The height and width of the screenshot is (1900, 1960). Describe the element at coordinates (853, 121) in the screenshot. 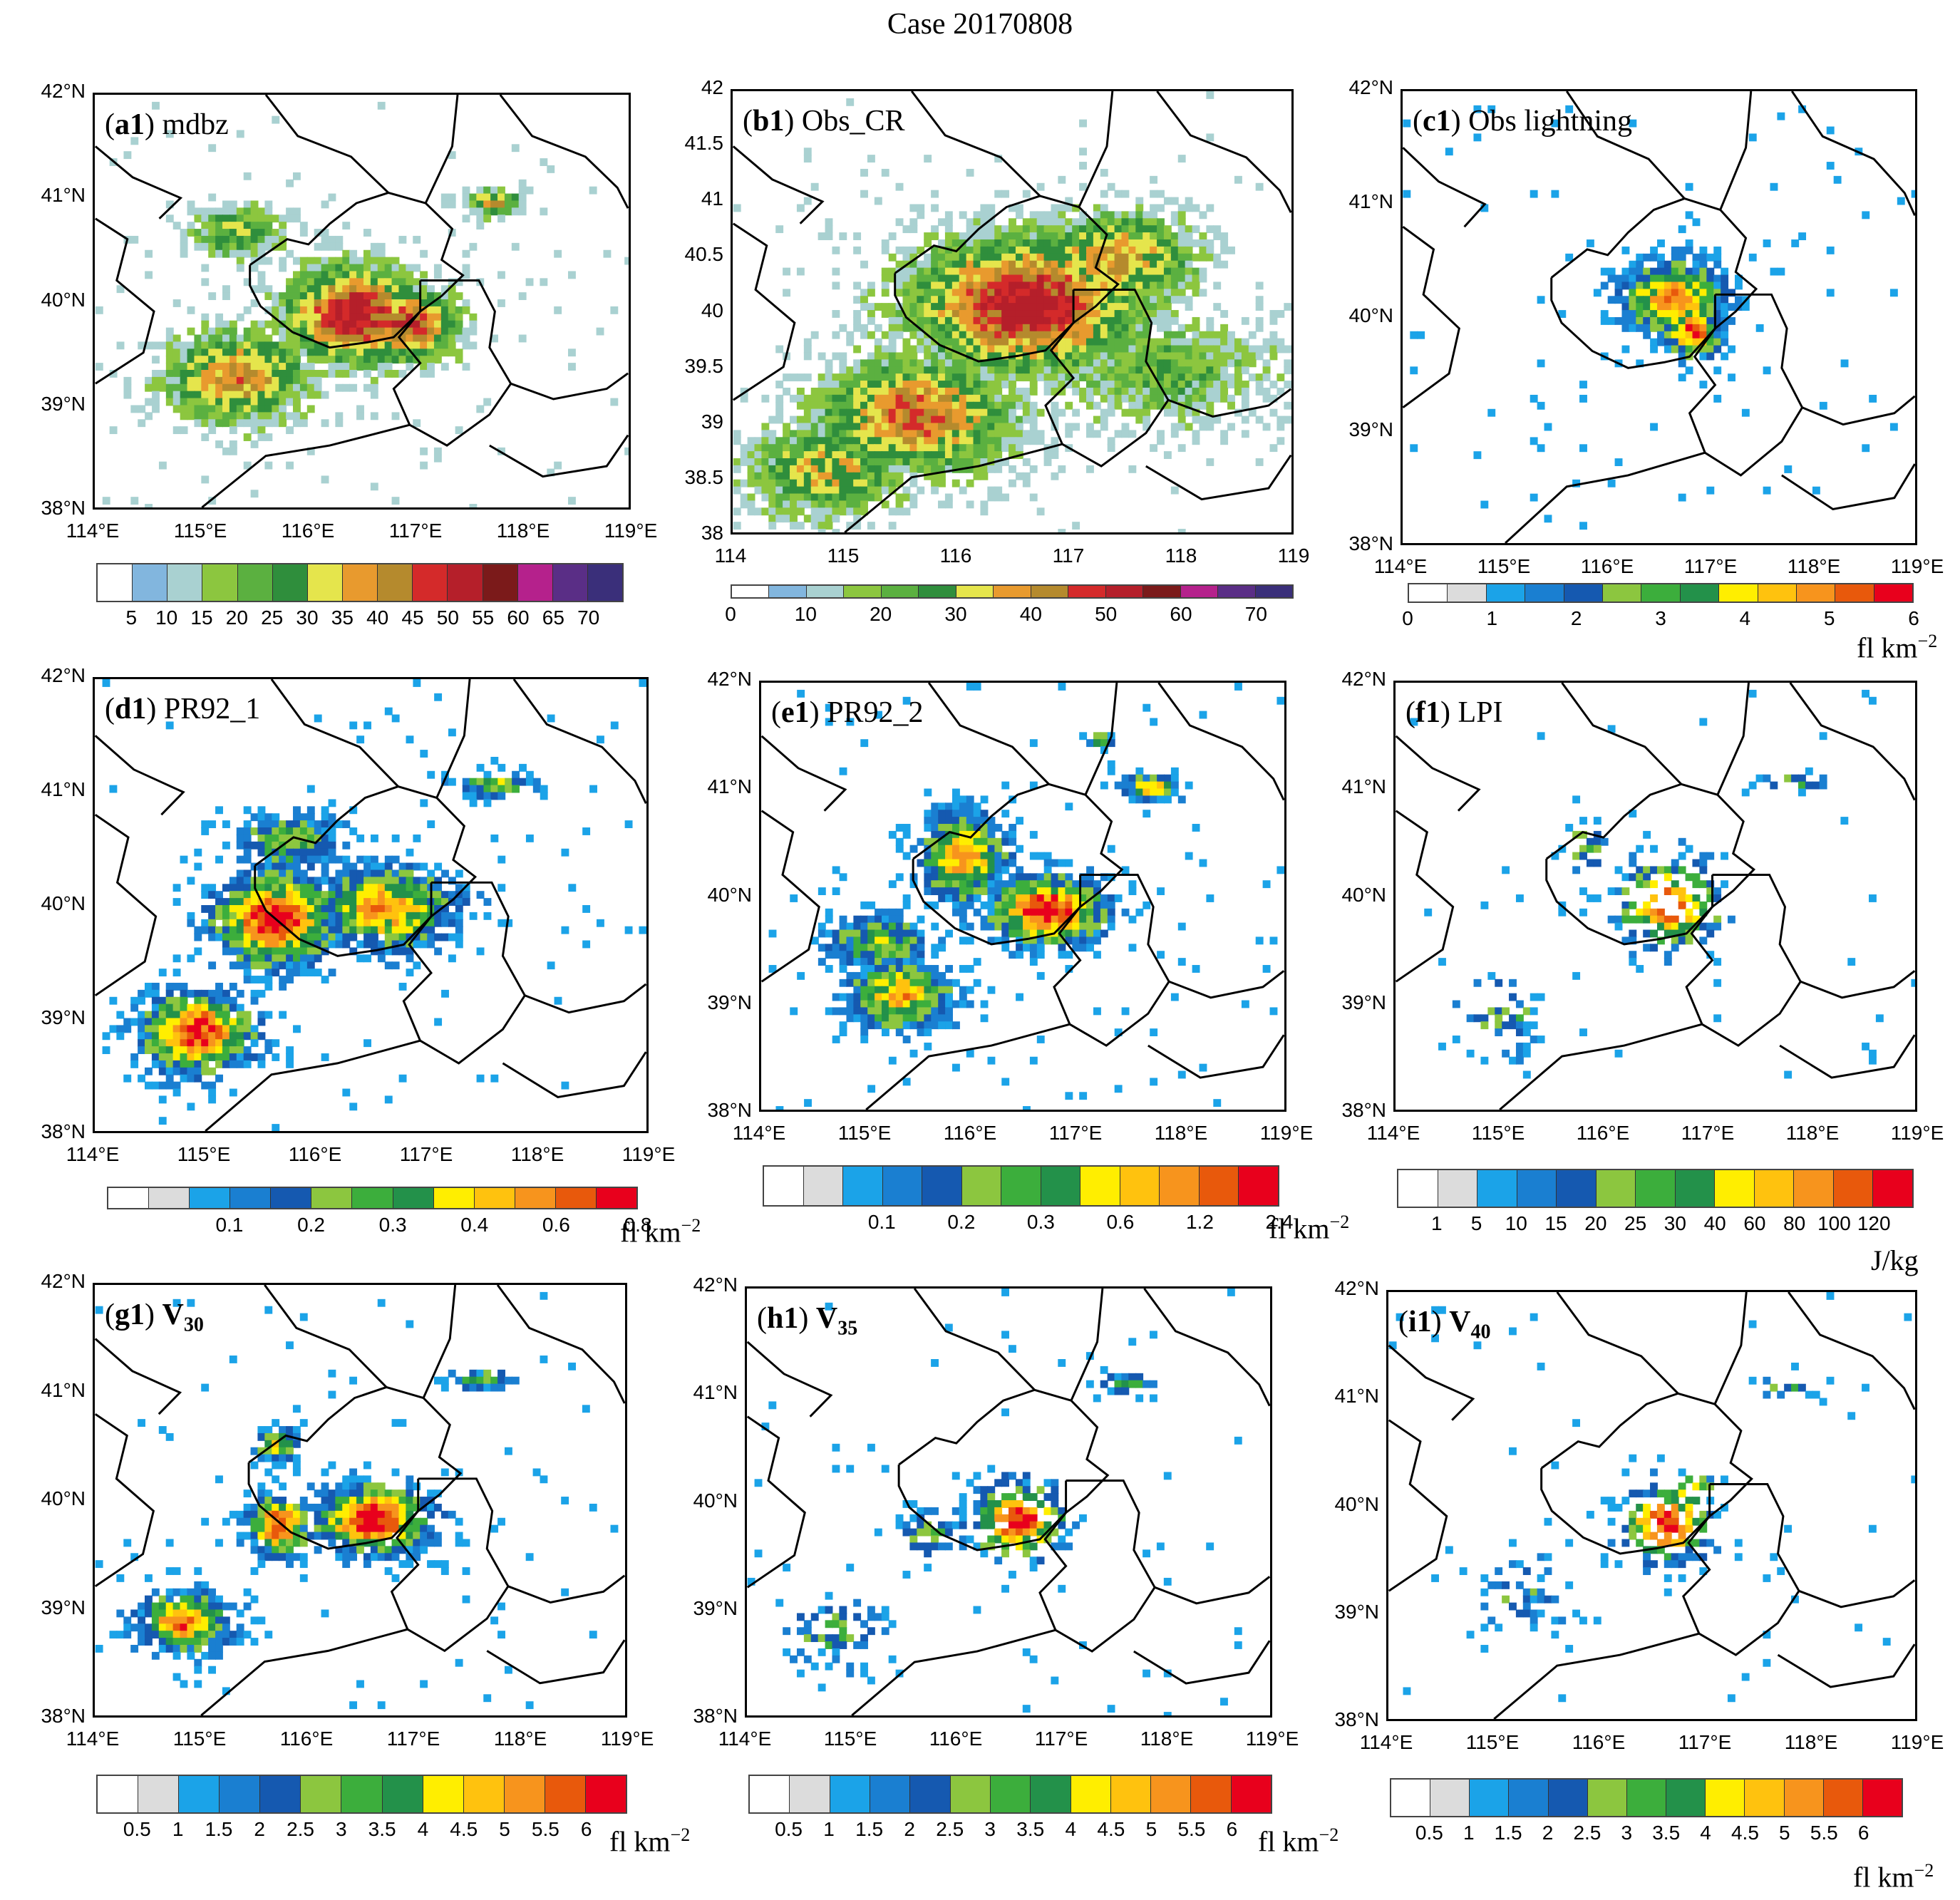

I see `panel-name: Obs_CR` at that location.